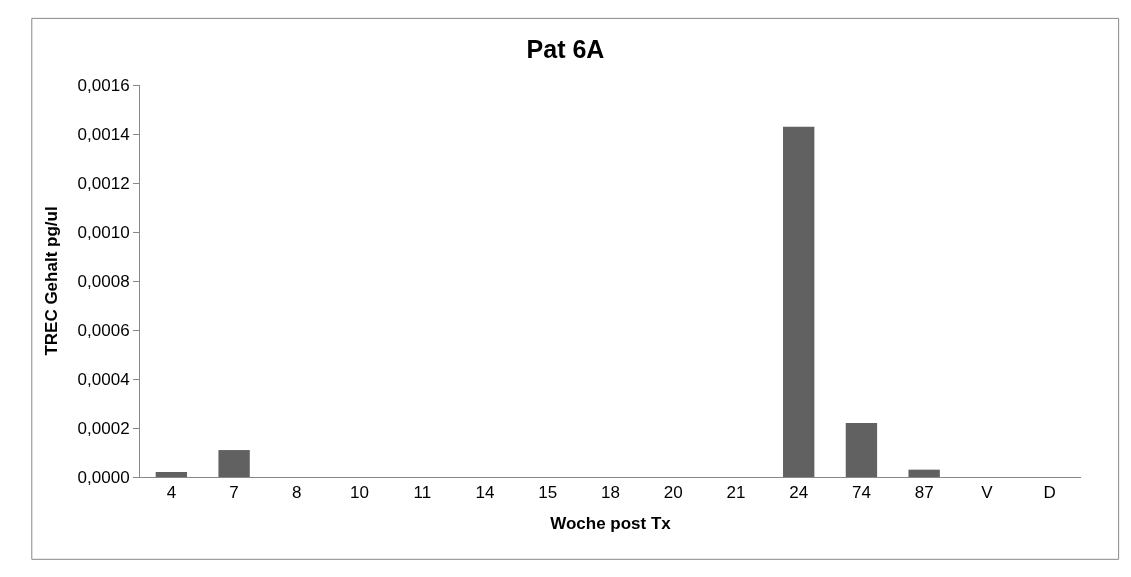  What do you see at coordinates (673, 493) in the screenshot?
I see `x-tick-label: 20` at bounding box center [673, 493].